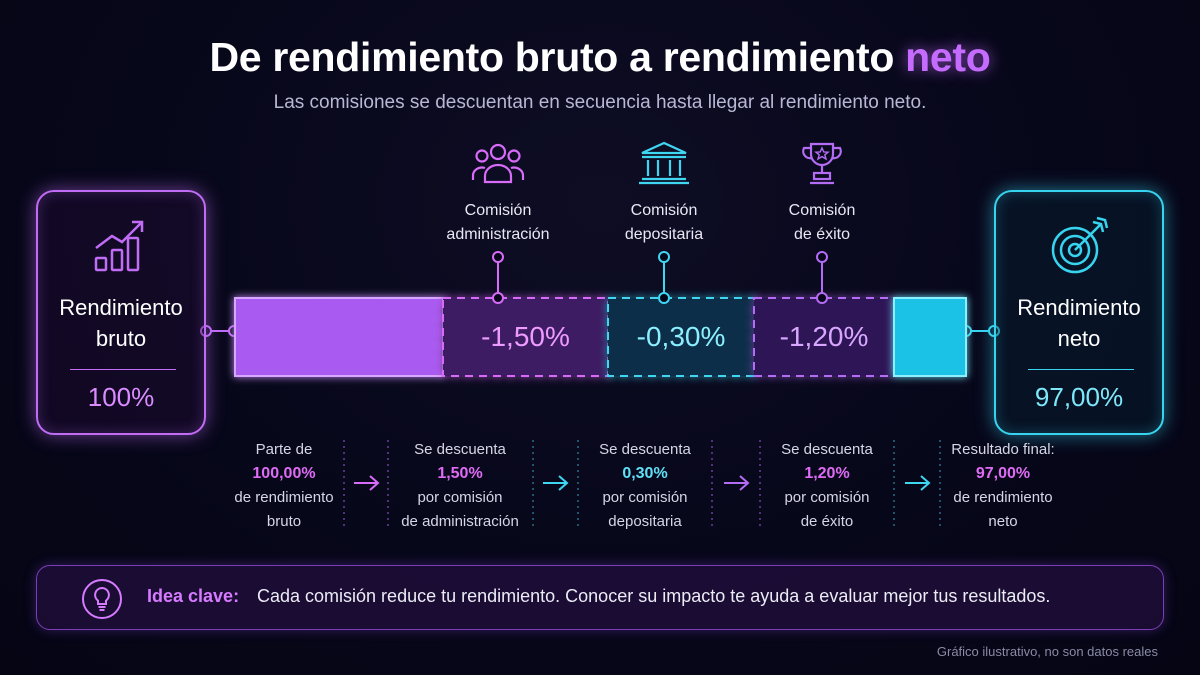 Image resolution: width=1200 pixels, height=675 pixels. What do you see at coordinates (460, 473) in the screenshot?
I see `flow-step-pct: 1,50%` at bounding box center [460, 473].